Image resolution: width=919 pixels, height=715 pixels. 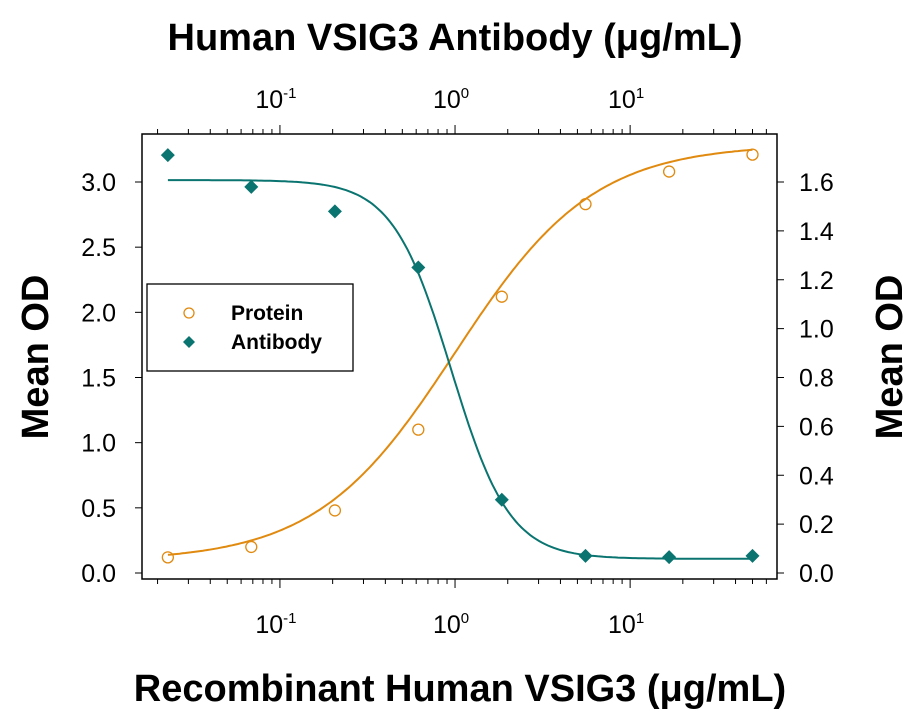 What do you see at coordinates (816, 232) in the screenshot?
I see `right-tick-label: 1.4` at bounding box center [816, 232].